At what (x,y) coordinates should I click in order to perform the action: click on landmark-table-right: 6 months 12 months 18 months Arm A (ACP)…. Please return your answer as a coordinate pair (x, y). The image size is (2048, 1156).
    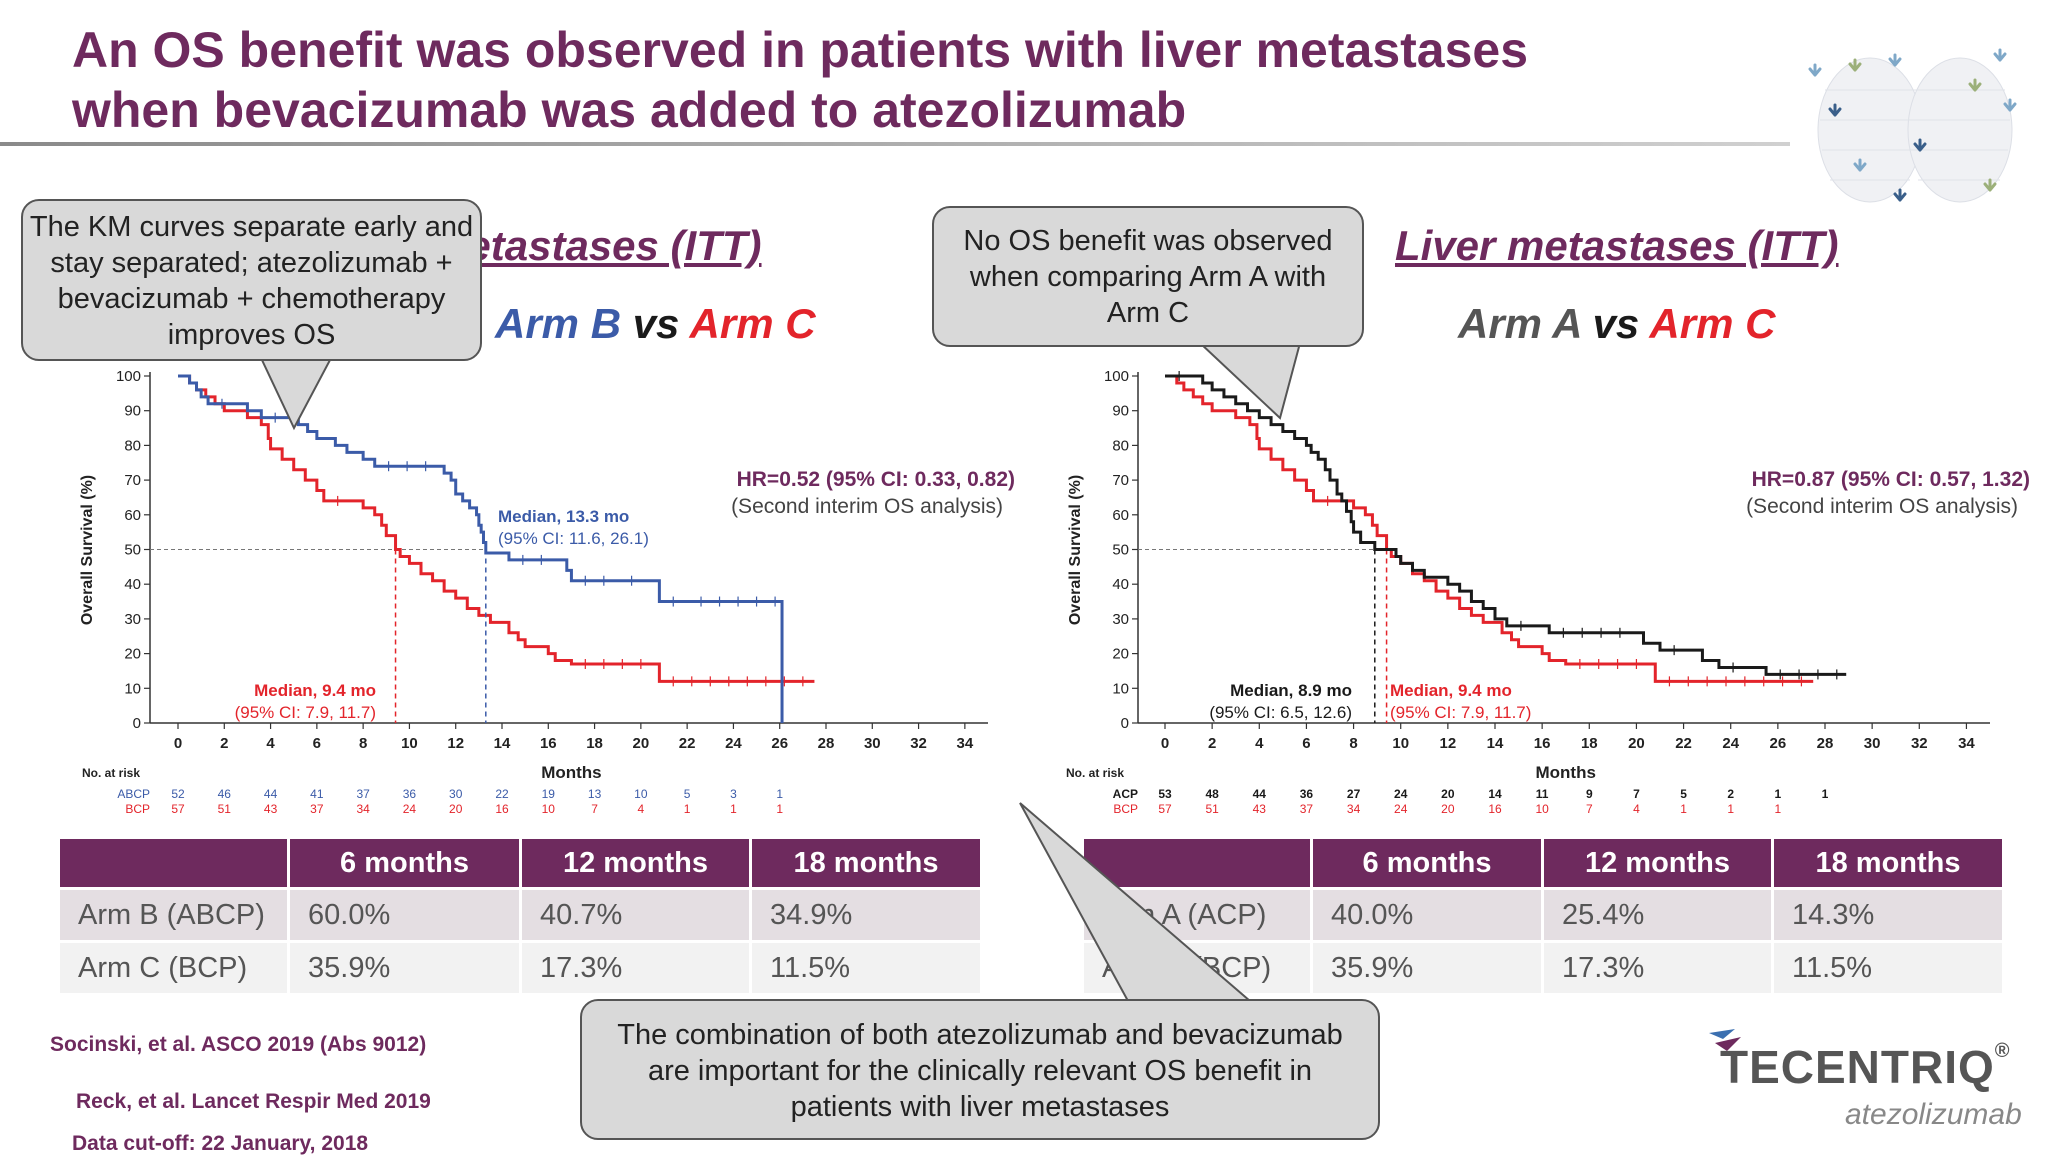
    Looking at the image, I should click on (1543, 916).